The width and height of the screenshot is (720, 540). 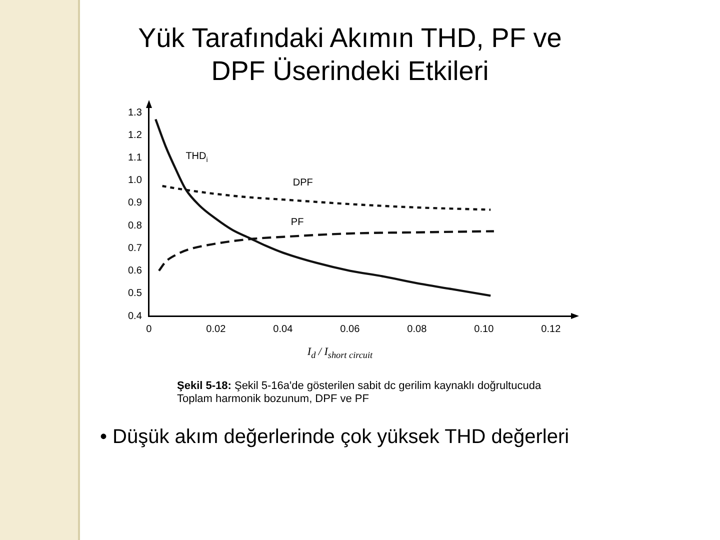 What do you see at coordinates (135, 226) in the screenshot?
I see `y-tick-label: 0.8` at bounding box center [135, 226].